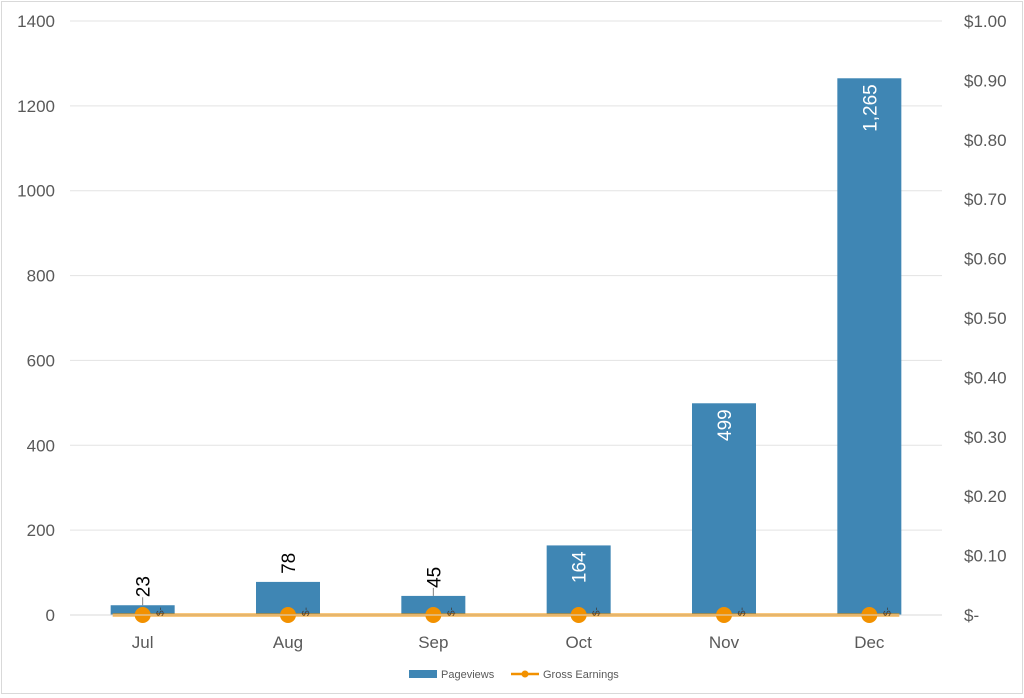 The image size is (1024, 698). I want to click on x-tick-label: Nov, so click(724, 642).